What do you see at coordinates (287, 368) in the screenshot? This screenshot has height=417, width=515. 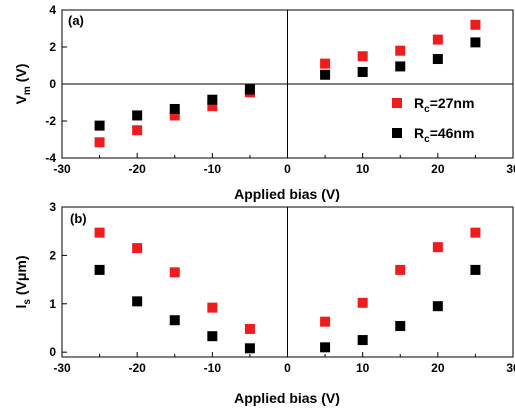 I see `x-tick-label-b-3: 0` at bounding box center [287, 368].